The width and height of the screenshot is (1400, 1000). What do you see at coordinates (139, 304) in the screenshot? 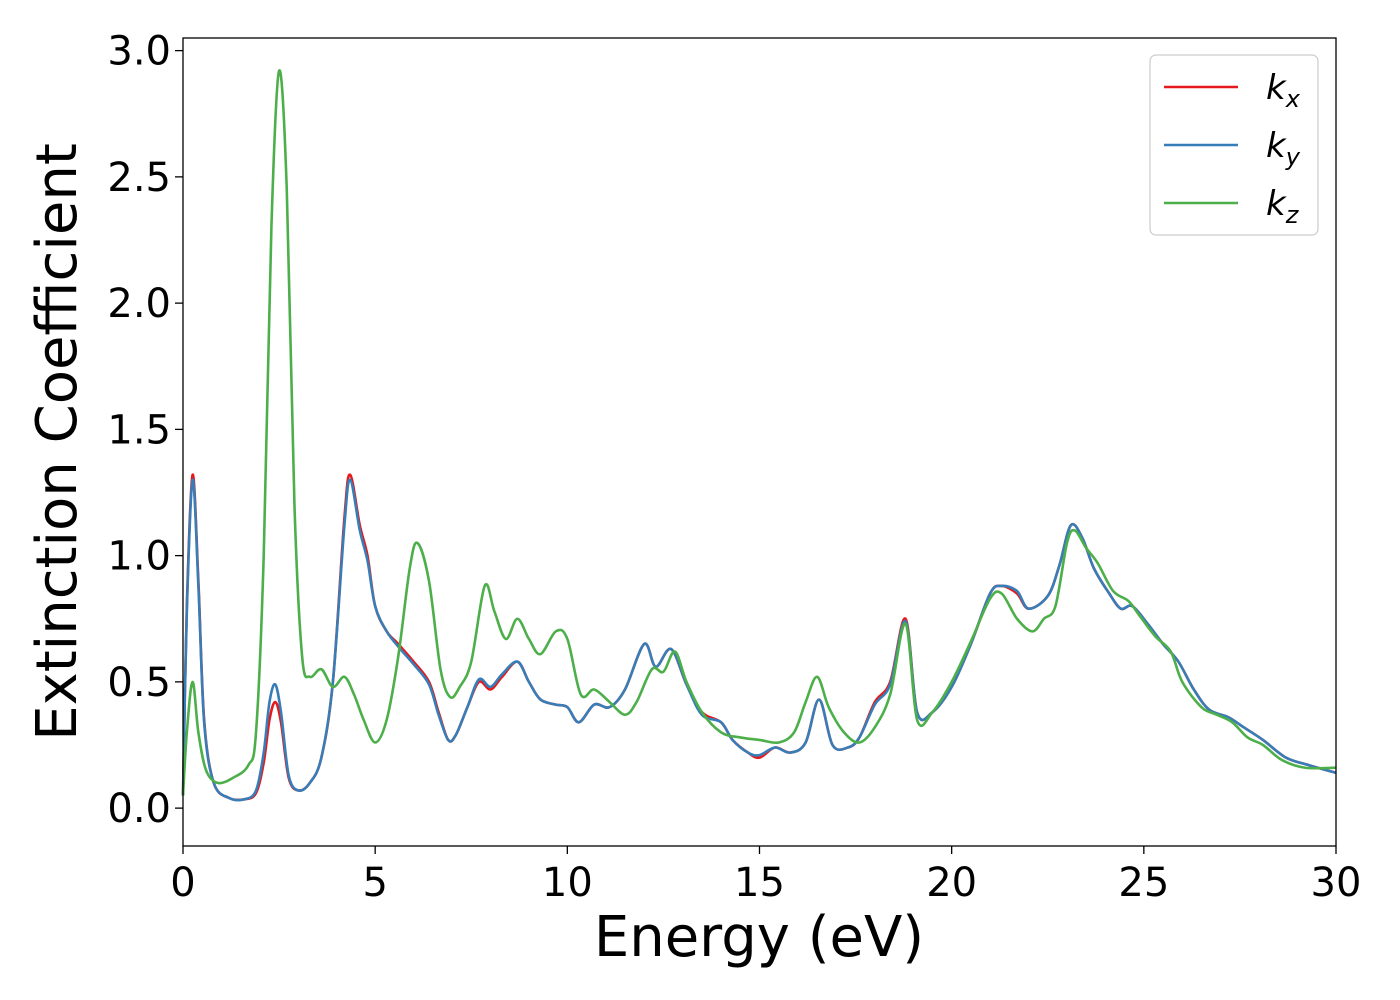
I see `y-tick-label: 2.0` at bounding box center [139, 304].